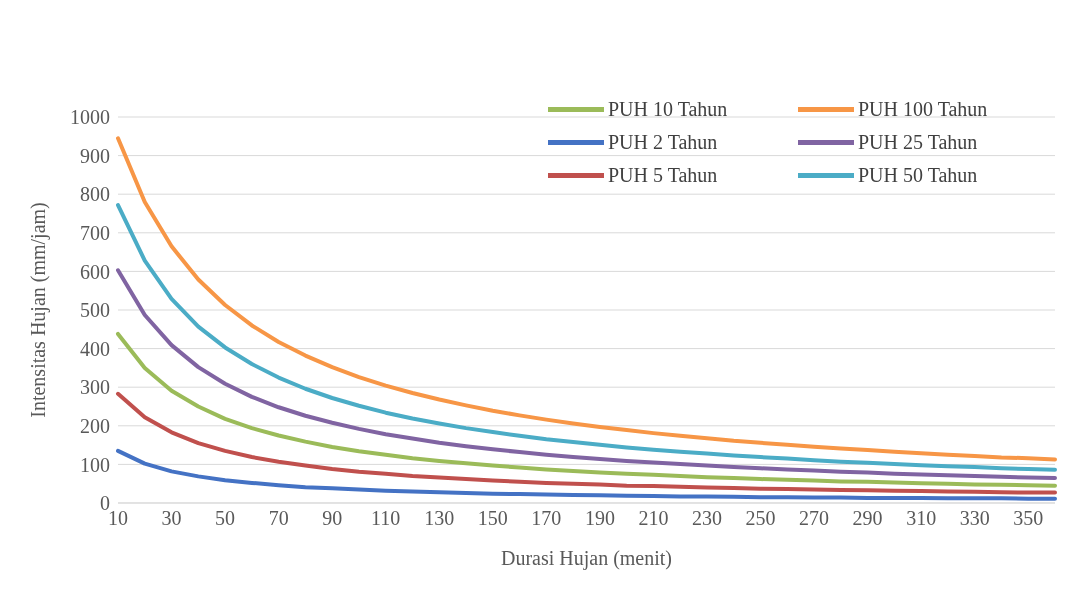  I want to click on y-axis-title: Intensitas Hujan (mm/jam), so click(39, 310).